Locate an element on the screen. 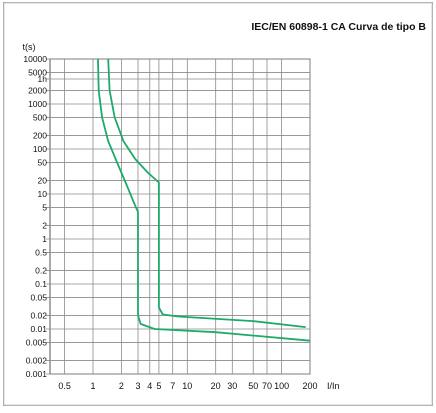 Image resolution: width=436 pixels, height=413 pixels. y-tick-label: 10 is located at coordinates (43, 194).